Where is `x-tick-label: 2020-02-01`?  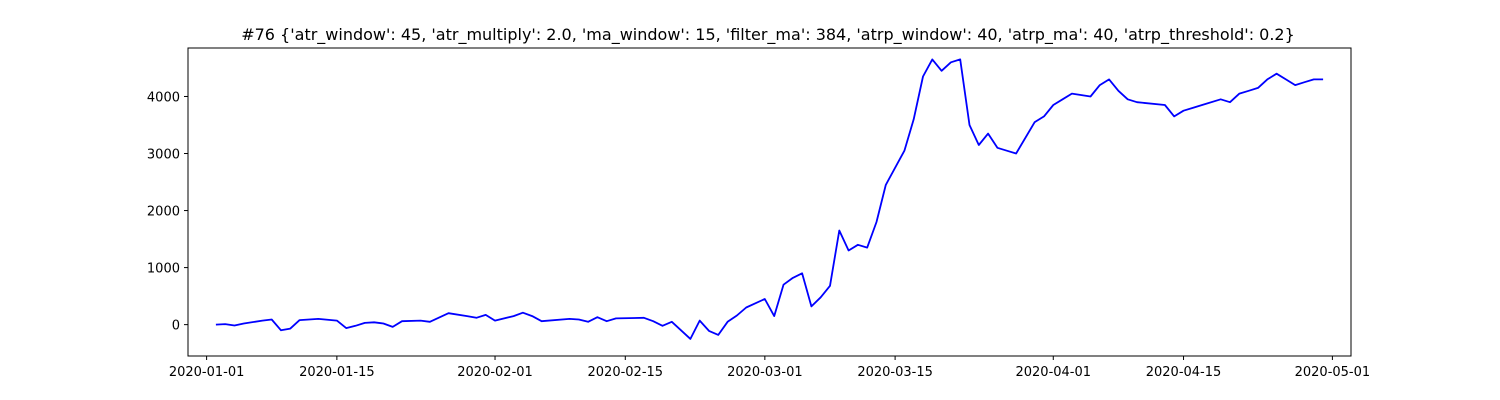
x-tick-label: 2020-02-01 is located at coordinates (495, 372).